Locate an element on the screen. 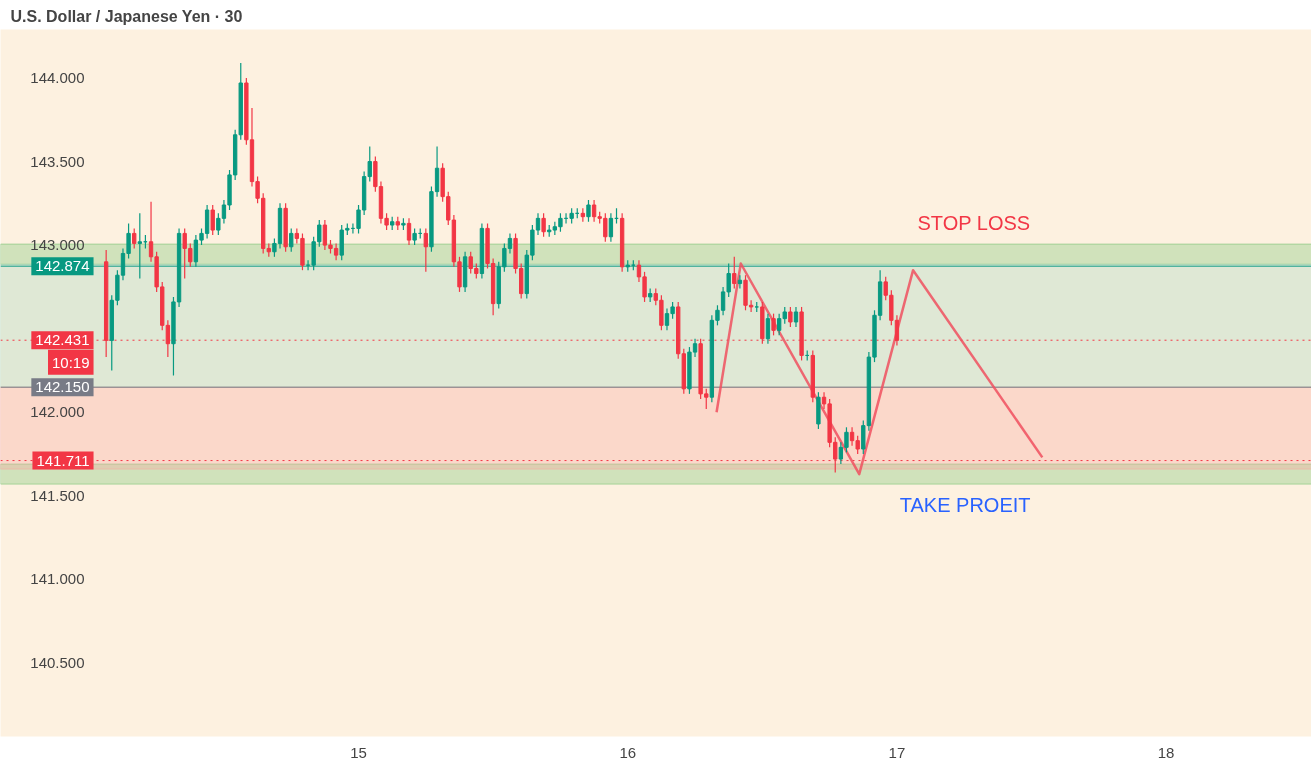  x-tick-label: 15 is located at coordinates (358, 752).